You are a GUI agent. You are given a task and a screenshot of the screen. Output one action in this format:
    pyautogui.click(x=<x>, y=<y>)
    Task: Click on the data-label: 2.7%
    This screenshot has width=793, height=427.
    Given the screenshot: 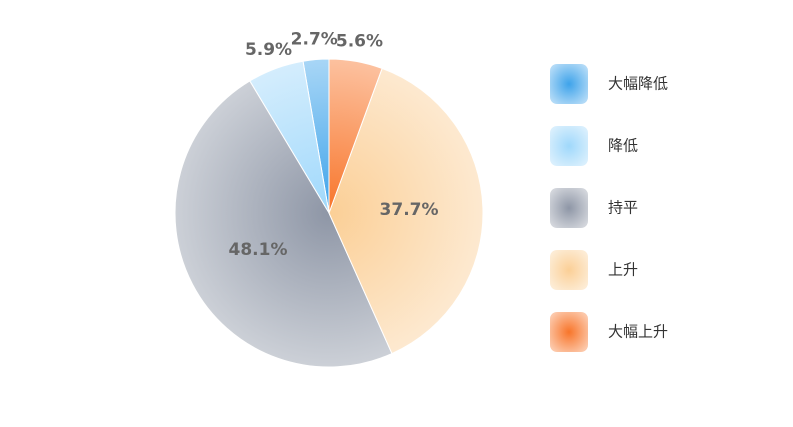 What is the action you would take?
    pyautogui.click(x=314, y=40)
    